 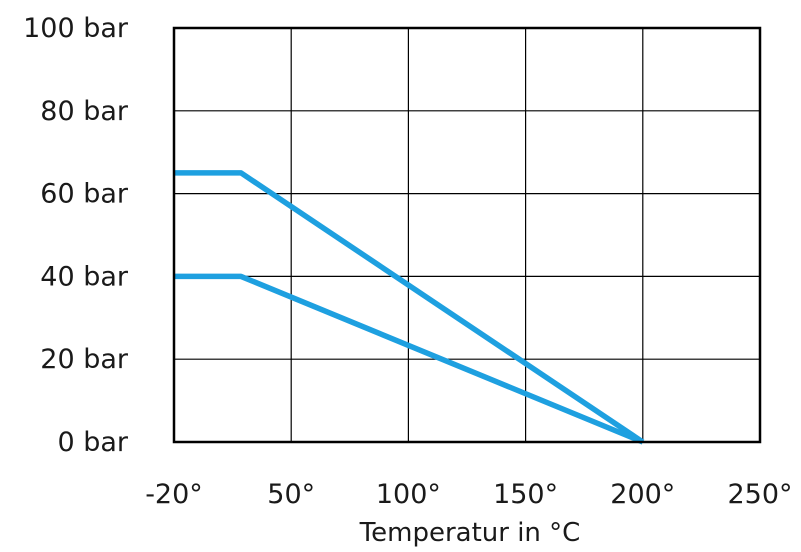 What do you see at coordinates (642, 494) in the screenshot?
I see `x-tick-label: 200°` at bounding box center [642, 494].